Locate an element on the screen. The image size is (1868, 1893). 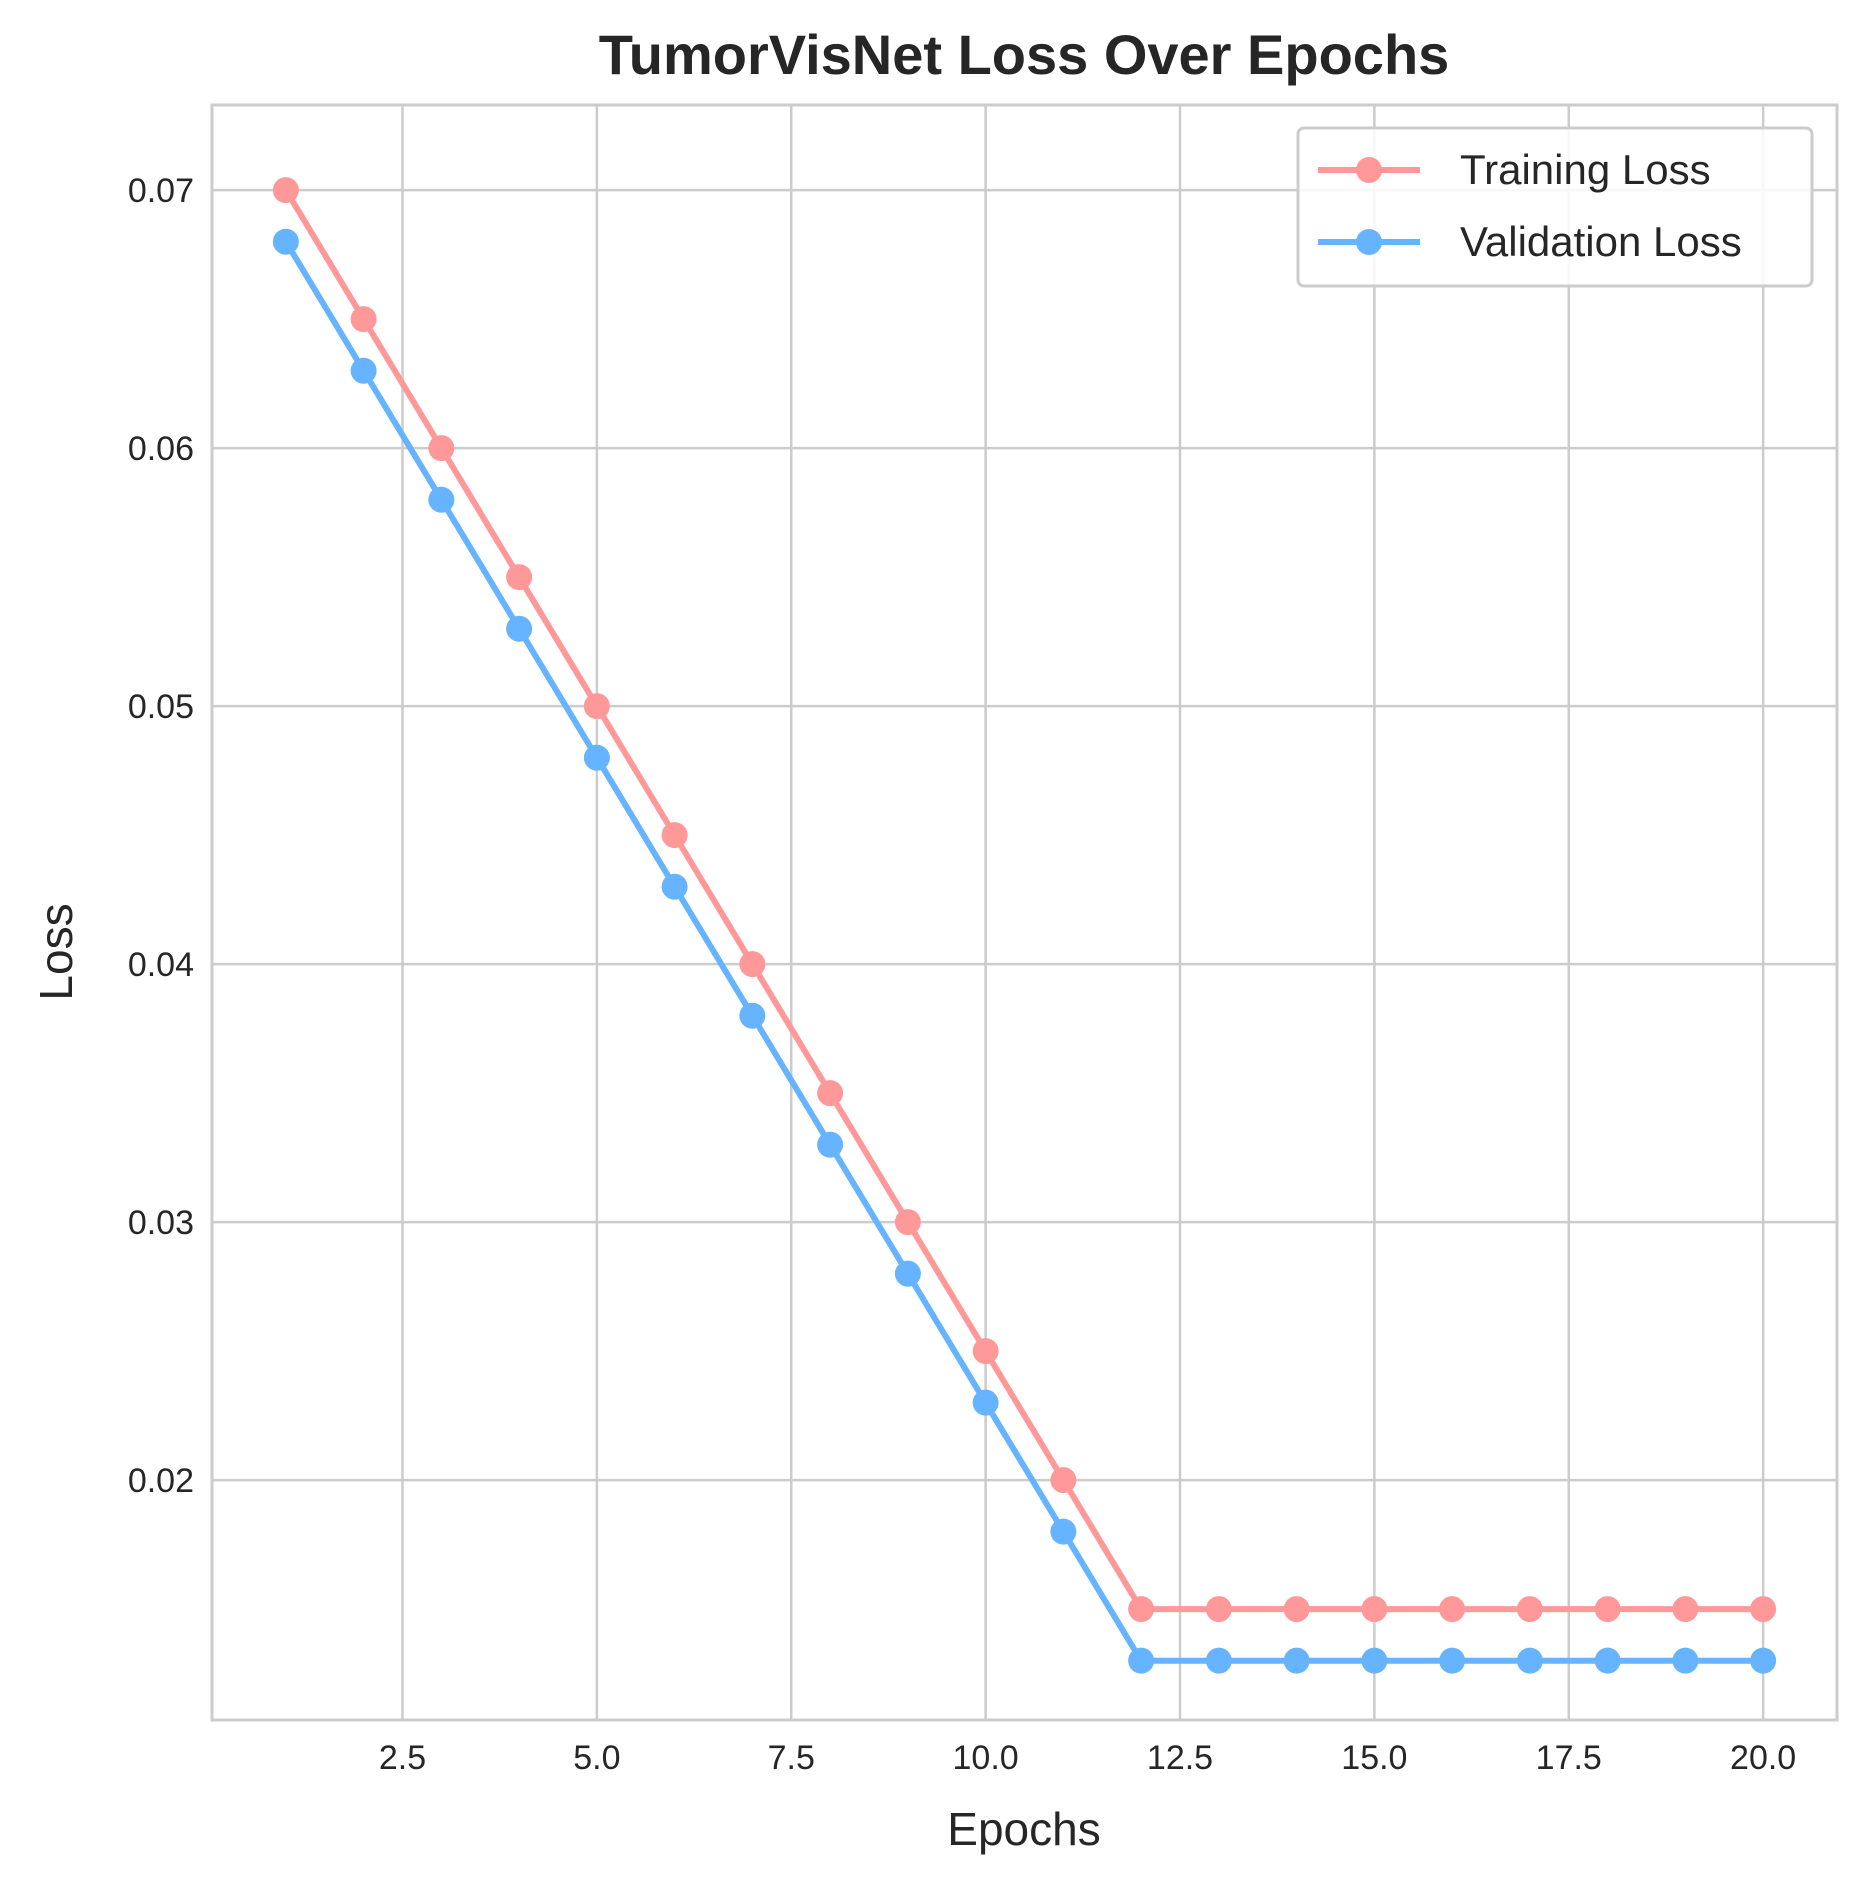
legend-item: Validation Loss is located at coordinates (1530, 241).